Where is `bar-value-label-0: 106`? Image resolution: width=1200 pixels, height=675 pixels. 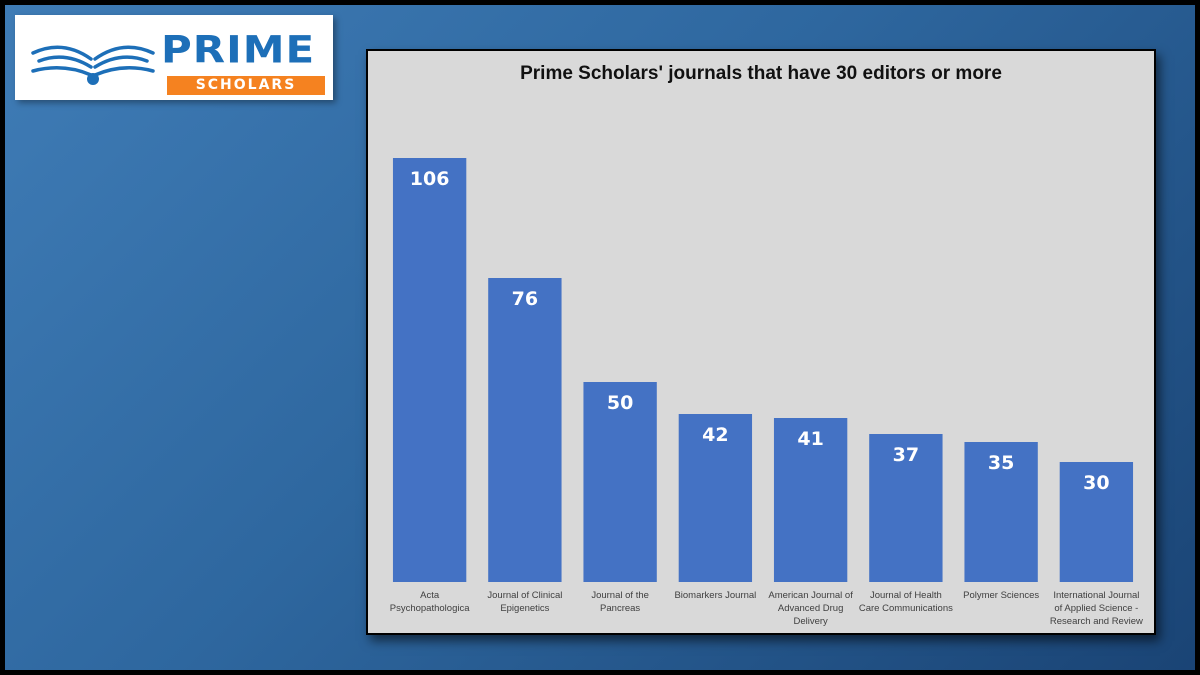
bar-value-label-0: 106 is located at coordinates (430, 179).